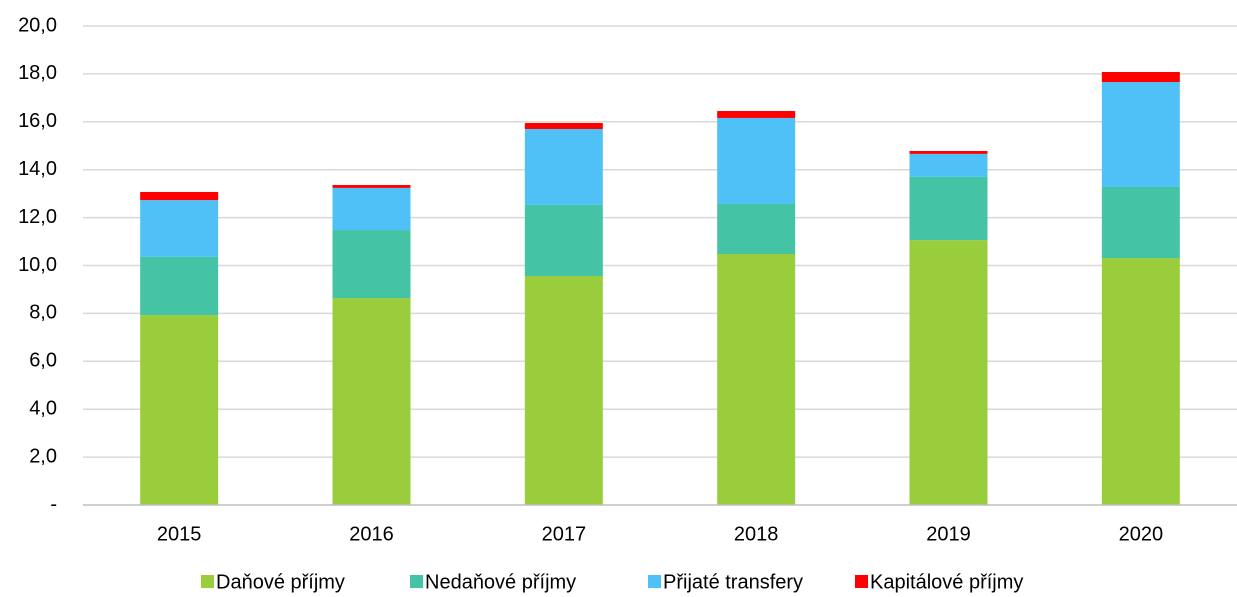 Image resolution: width=1237 pixels, height=597 pixels. Describe the element at coordinates (280, 582) in the screenshot. I see `legend-label: Daňové příjmy` at that location.